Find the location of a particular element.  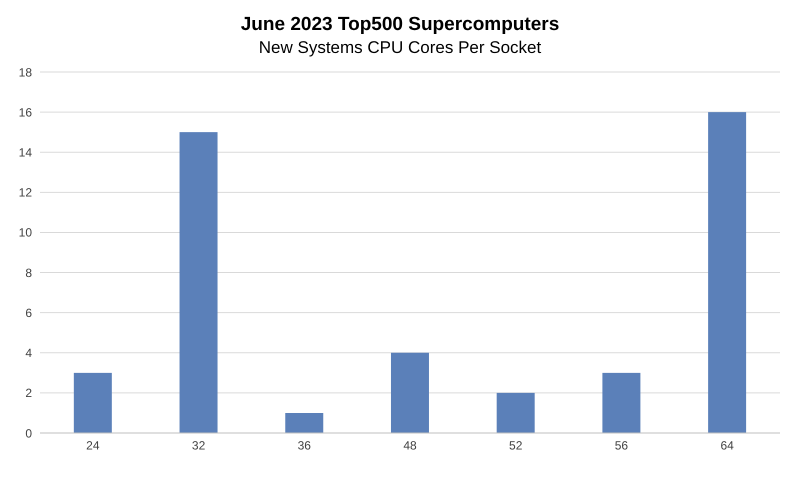

y-tick-label: 4 is located at coordinates (28, 353).